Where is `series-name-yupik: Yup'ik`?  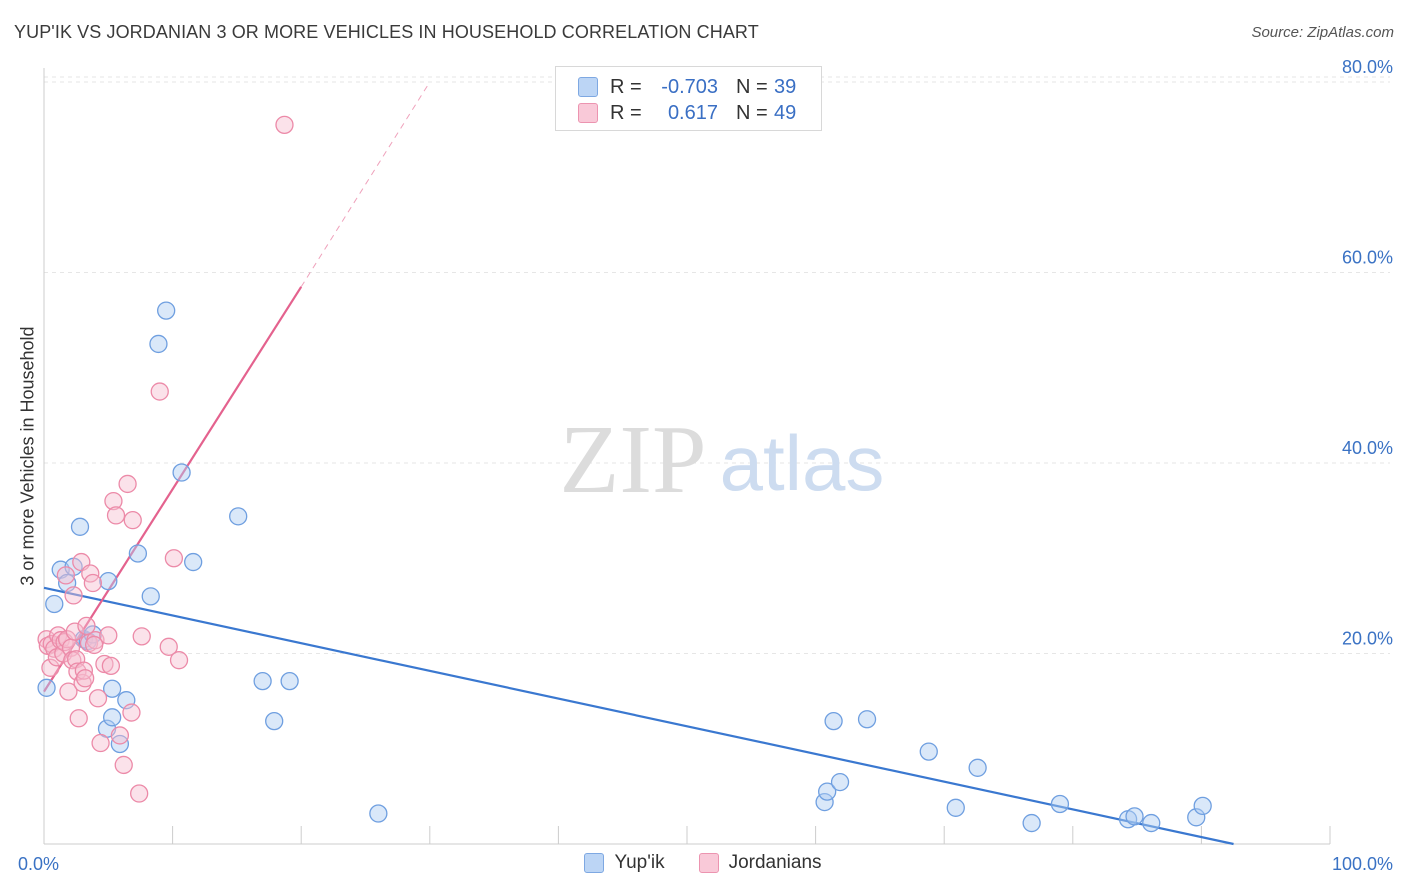 series-name-yupik: Yup'ik is located at coordinates (639, 862).